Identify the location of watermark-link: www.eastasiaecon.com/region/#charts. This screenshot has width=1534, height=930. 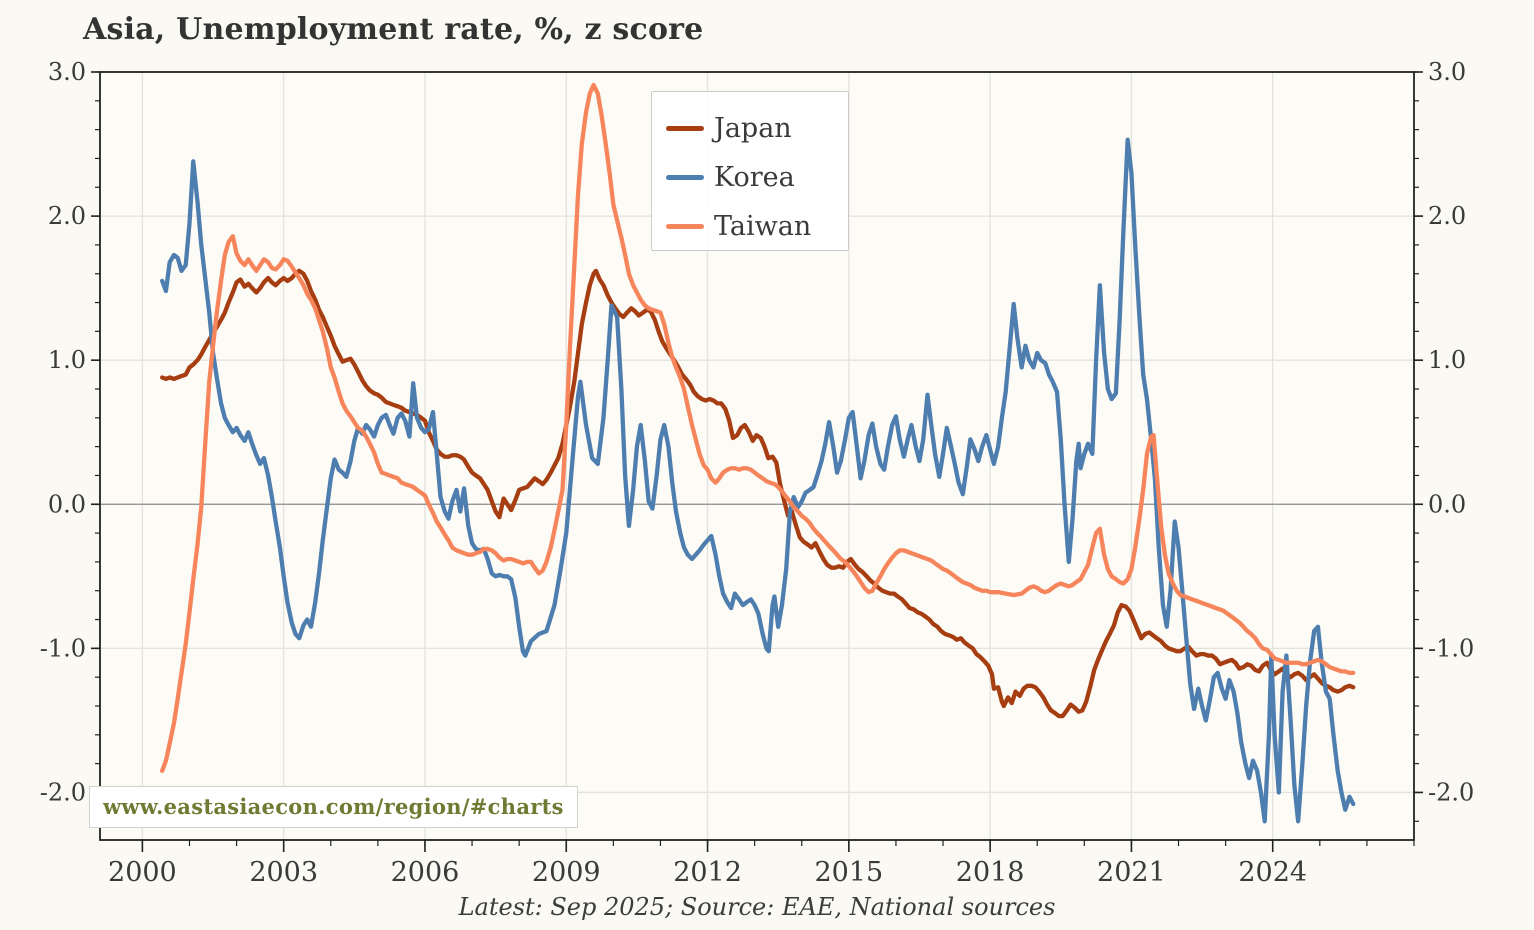
(333, 807).